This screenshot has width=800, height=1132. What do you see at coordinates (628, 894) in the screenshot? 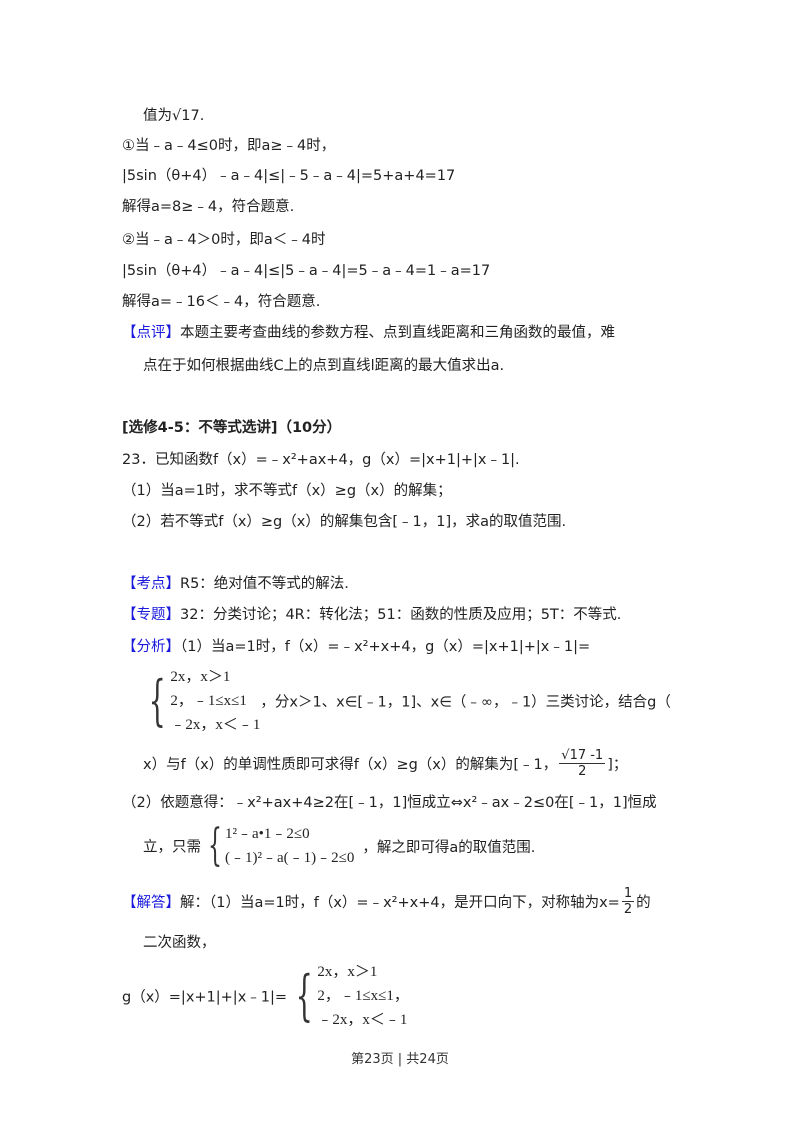
I see `numerator: 1` at bounding box center [628, 894].